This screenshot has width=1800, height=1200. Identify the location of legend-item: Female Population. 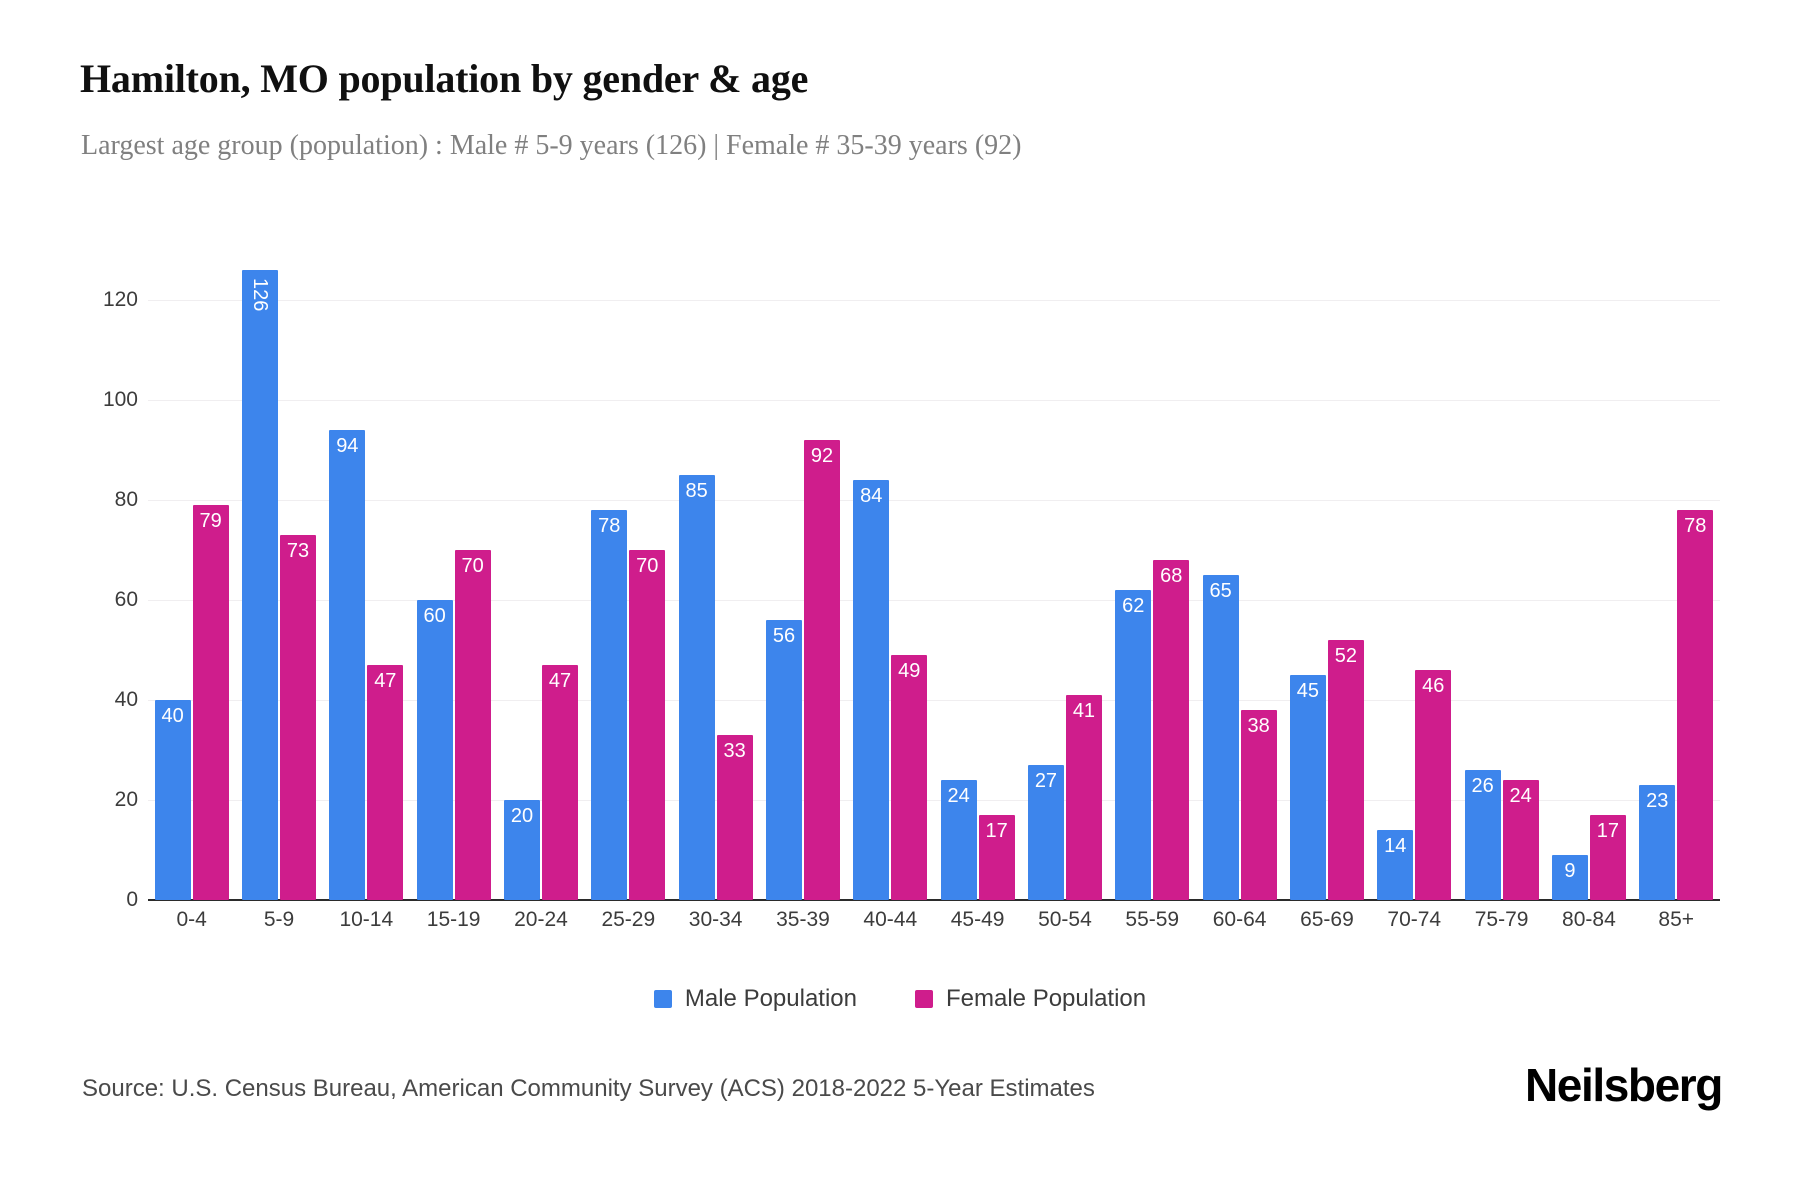
(1030, 999).